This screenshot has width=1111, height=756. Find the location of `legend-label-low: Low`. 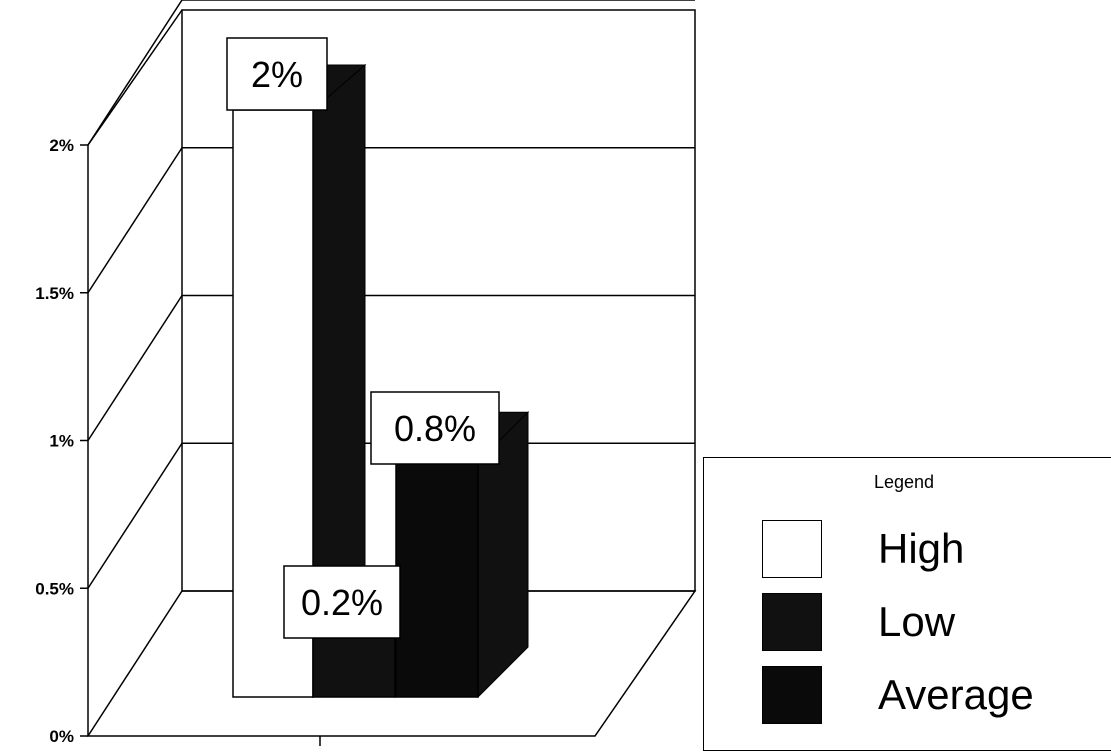

legend-label-low: Low is located at coordinates (917, 621).